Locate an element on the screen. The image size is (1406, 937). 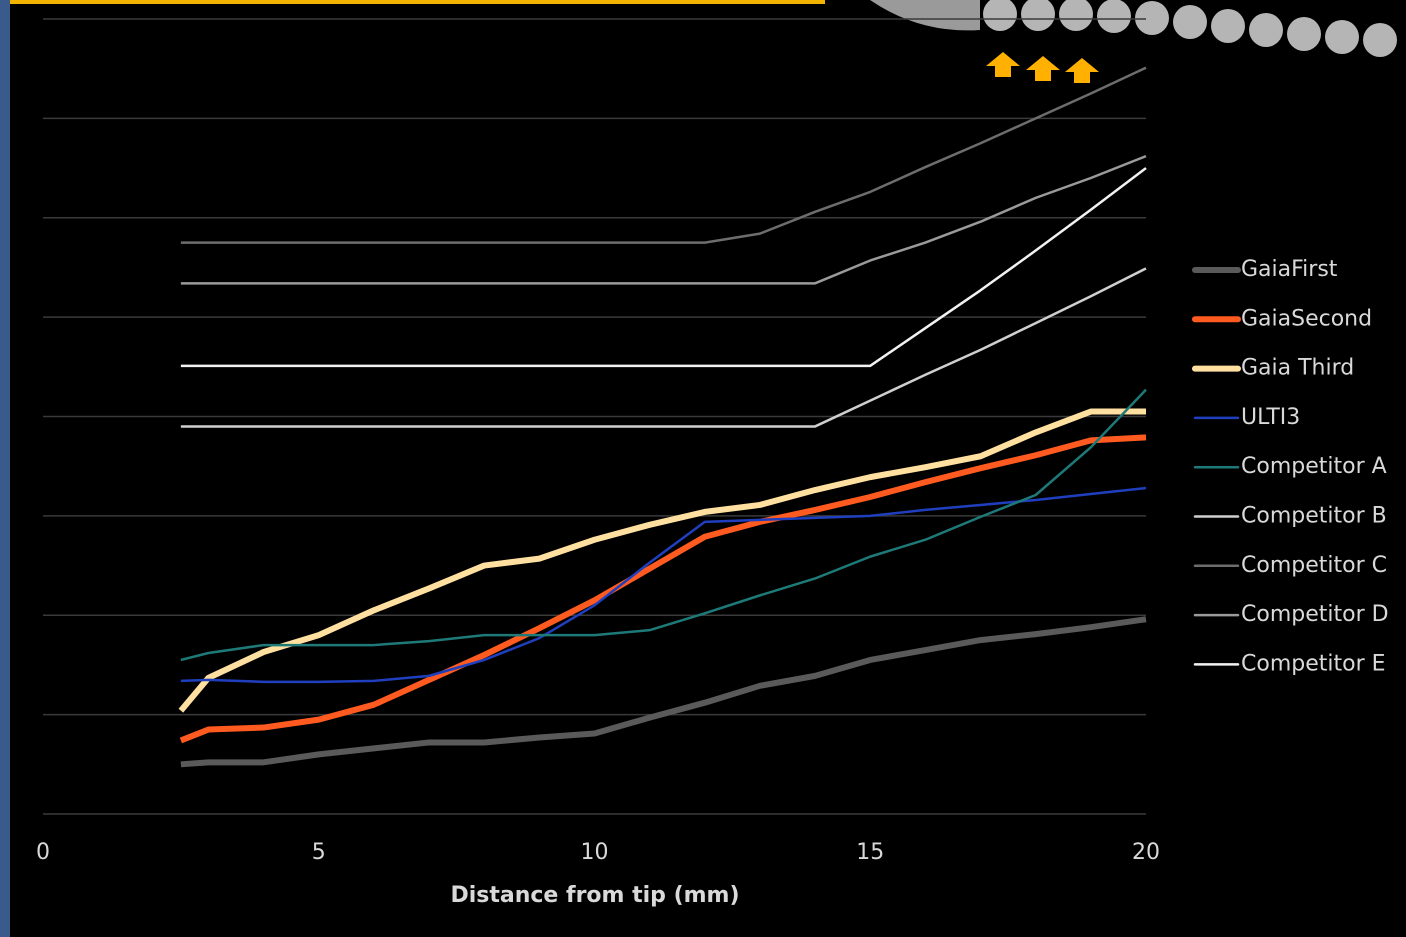
legend-label: GaiaFirst is located at coordinates (1289, 269).